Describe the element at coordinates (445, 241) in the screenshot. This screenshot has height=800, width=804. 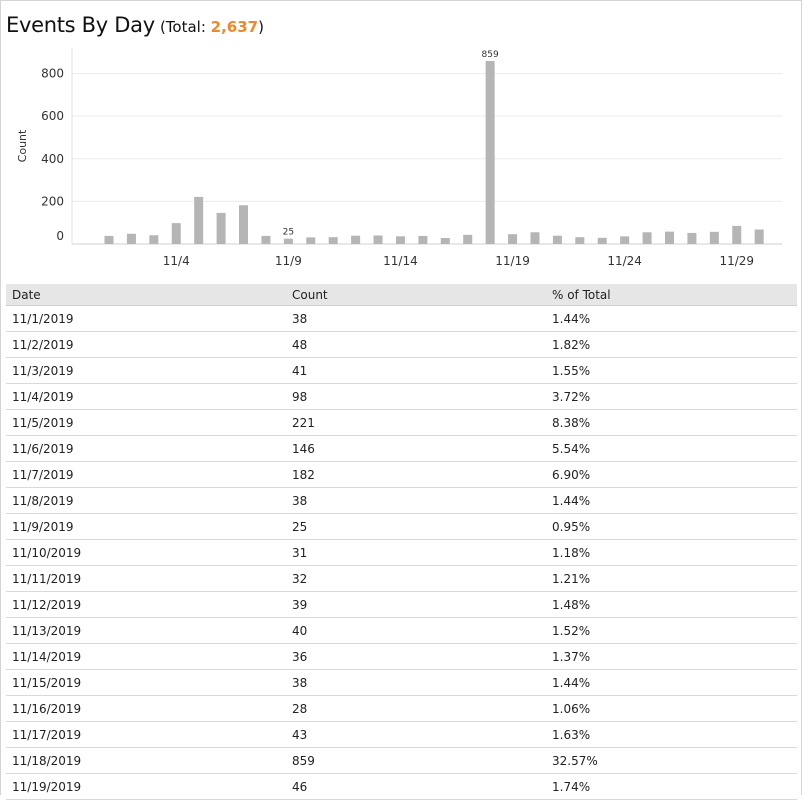
I see `bar-11-16-2019` at that location.